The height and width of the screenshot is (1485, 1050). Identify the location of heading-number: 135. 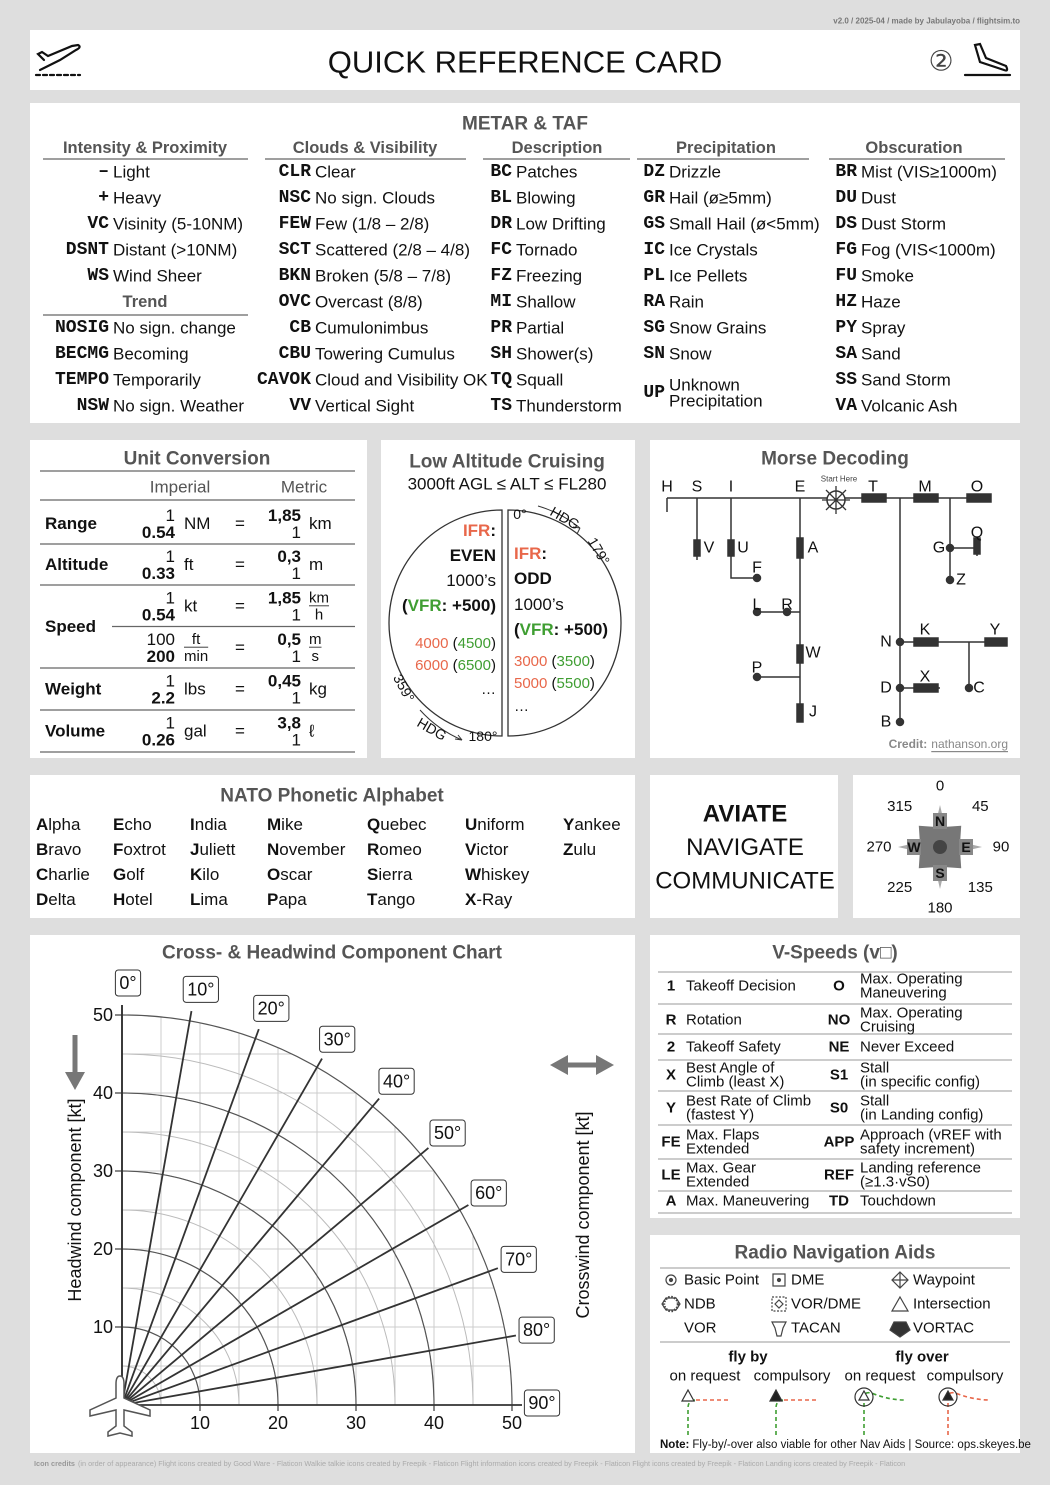
(980, 887).